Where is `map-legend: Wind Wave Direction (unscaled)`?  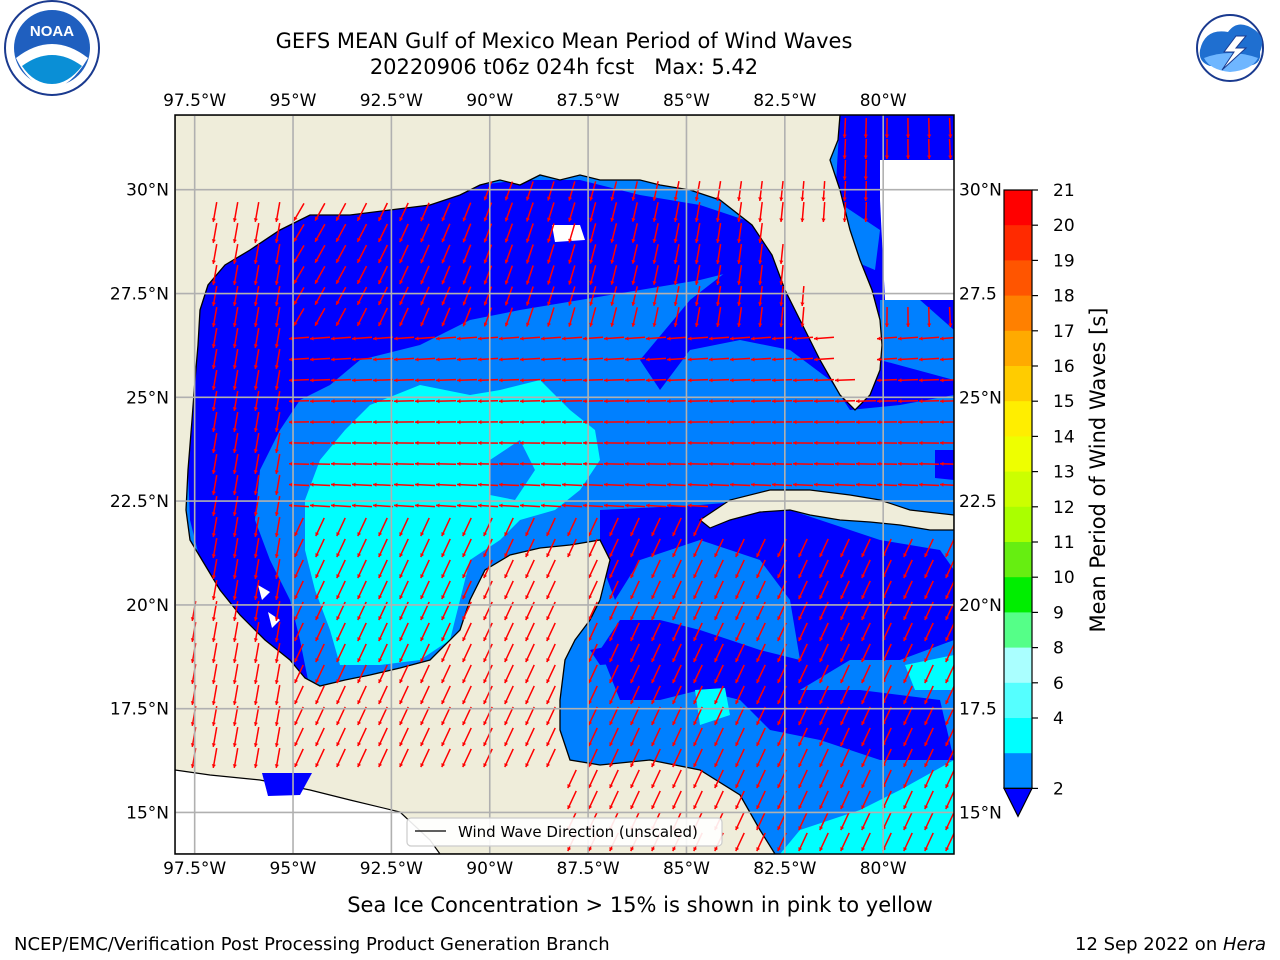
map-legend: Wind Wave Direction (unscaled) is located at coordinates (564, 832).